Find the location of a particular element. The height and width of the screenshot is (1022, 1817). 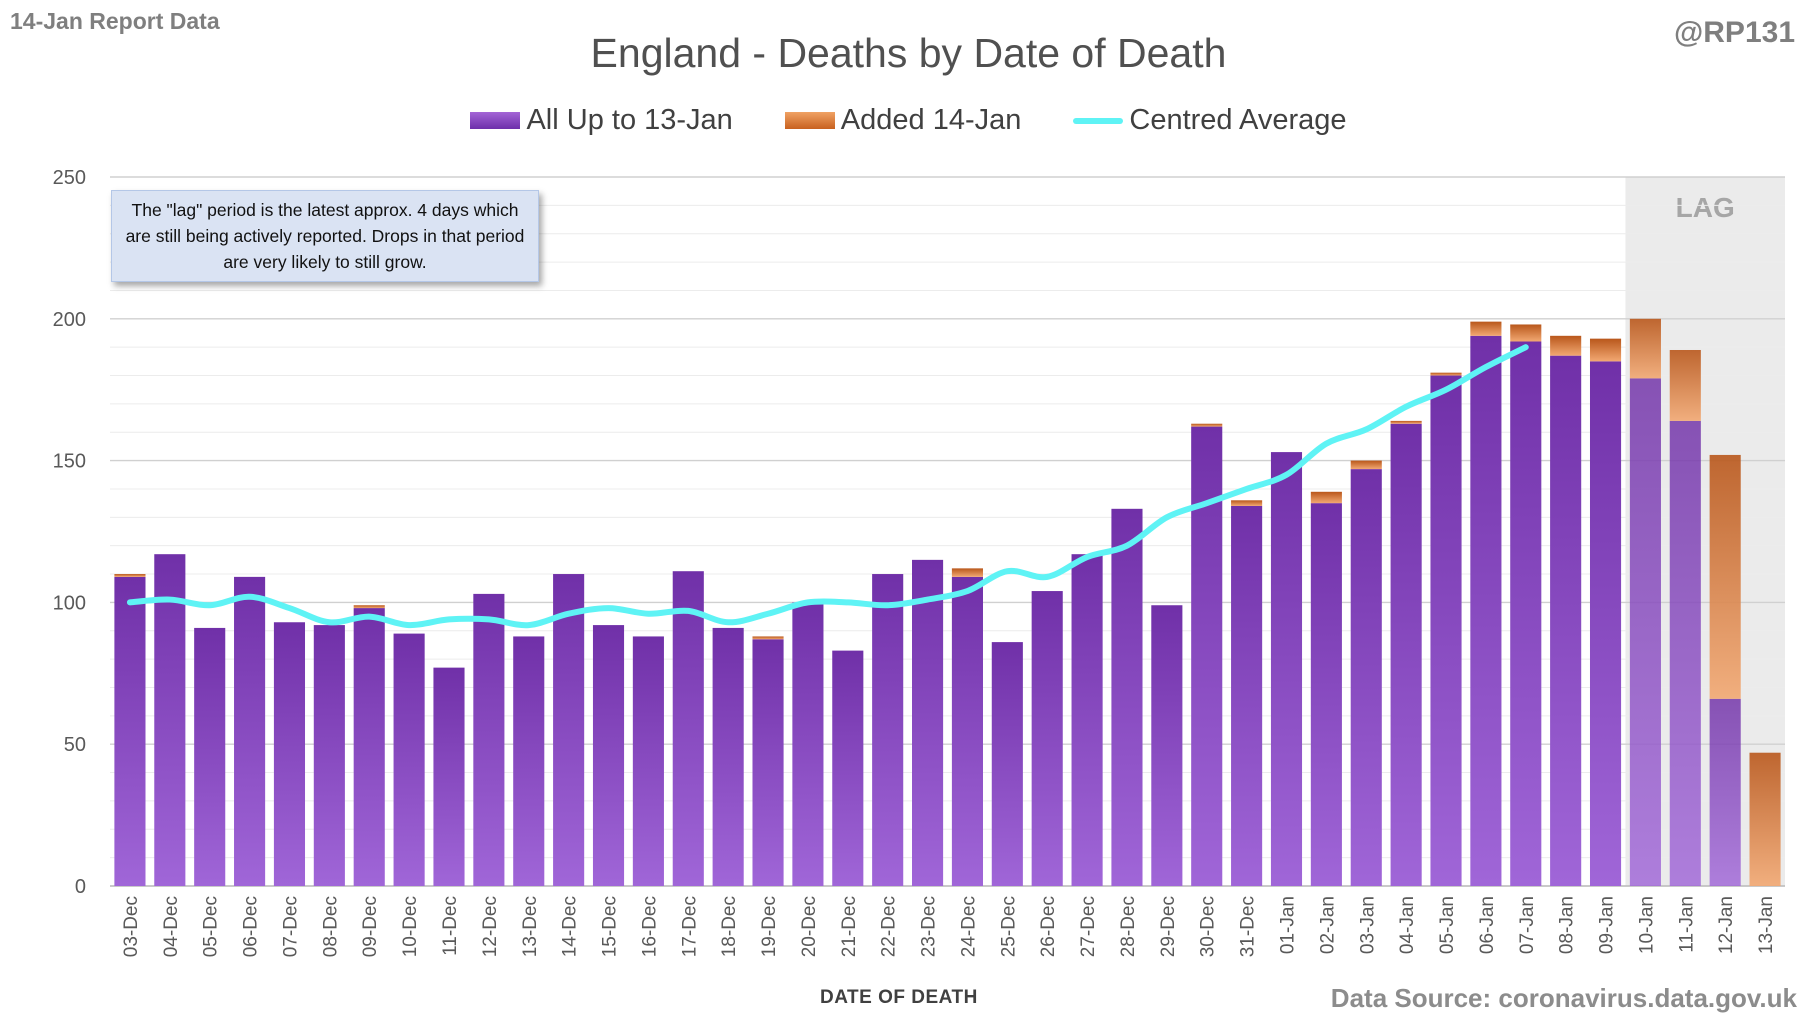

legend-swatch-average is located at coordinates (1098, 120).